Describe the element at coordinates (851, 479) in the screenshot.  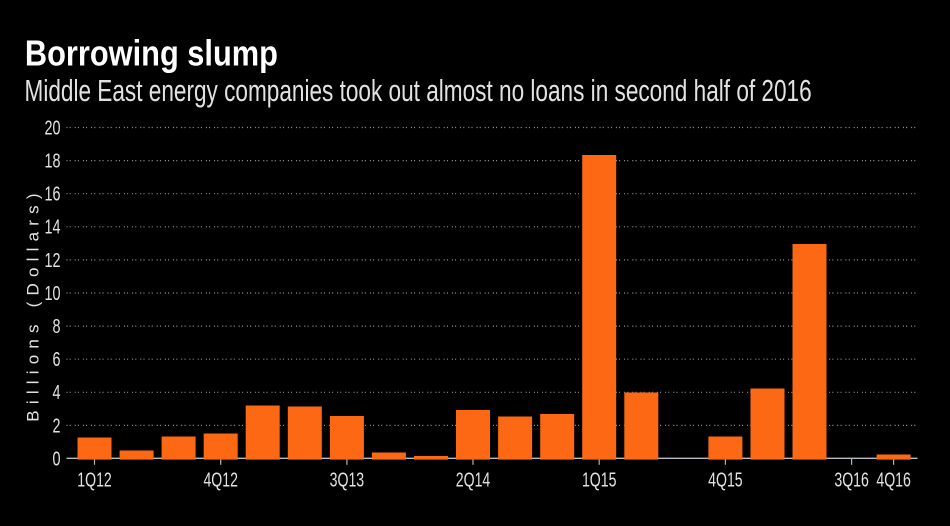
I see `svg-text: 3Q16` at that location.